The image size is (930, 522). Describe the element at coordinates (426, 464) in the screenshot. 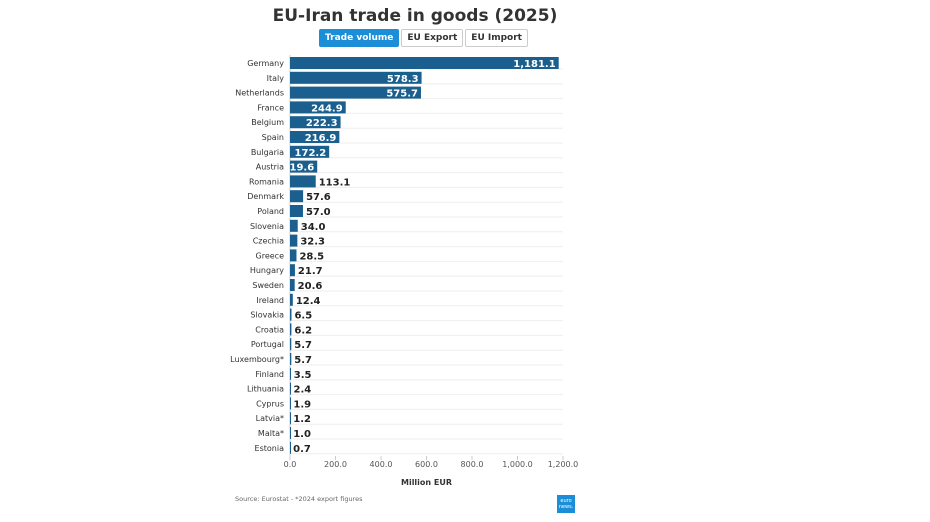

I see `x-tick-label: 600.0` at that location.